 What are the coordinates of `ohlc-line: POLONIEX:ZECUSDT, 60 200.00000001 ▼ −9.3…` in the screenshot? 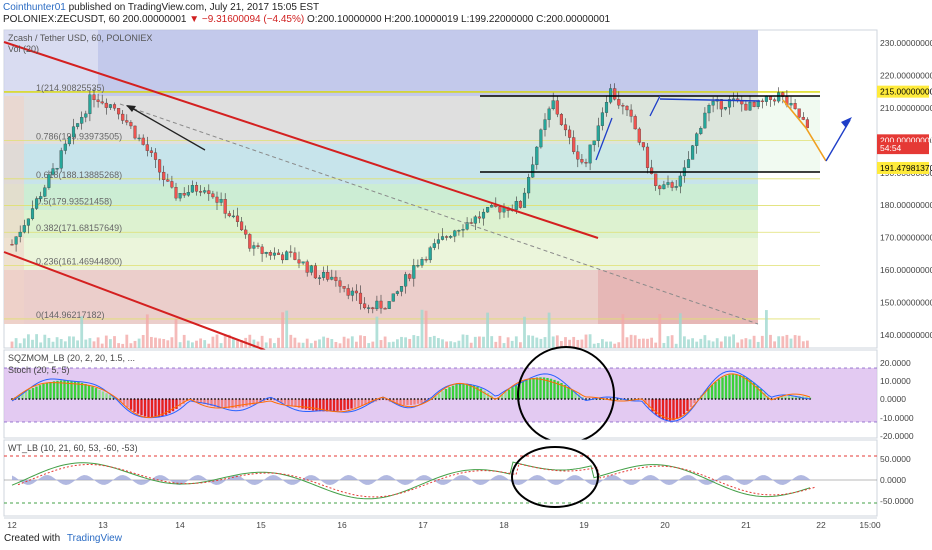 It's located at (306, 19).